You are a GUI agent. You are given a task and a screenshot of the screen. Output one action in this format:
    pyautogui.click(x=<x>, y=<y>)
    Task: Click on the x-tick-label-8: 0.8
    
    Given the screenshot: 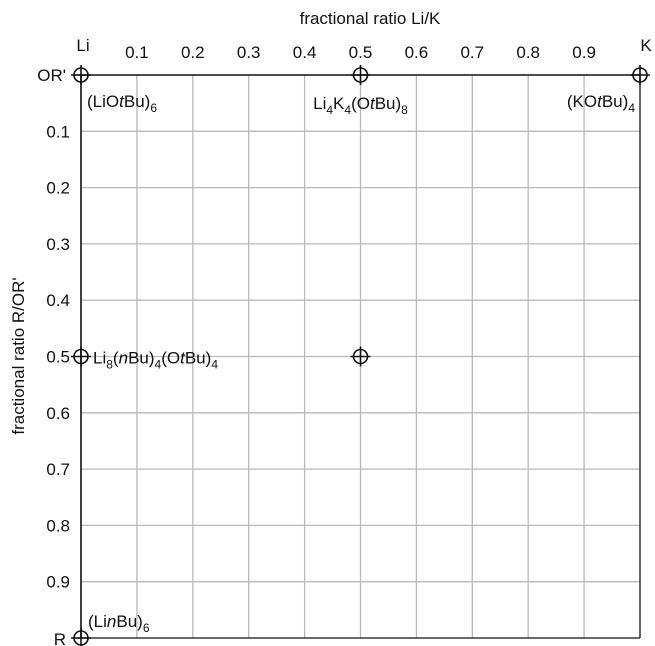 What is the action you would take?
    pyautogui.click(x=528, y=52)
    